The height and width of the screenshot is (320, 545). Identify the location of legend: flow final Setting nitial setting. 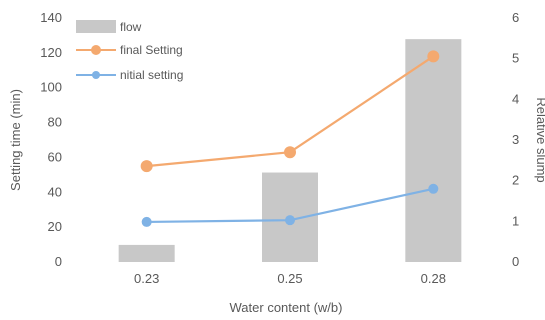
(129, 51).